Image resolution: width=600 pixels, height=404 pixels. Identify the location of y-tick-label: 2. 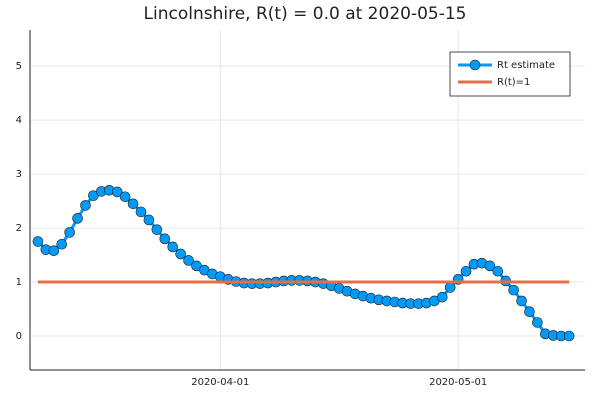
(19, 228).